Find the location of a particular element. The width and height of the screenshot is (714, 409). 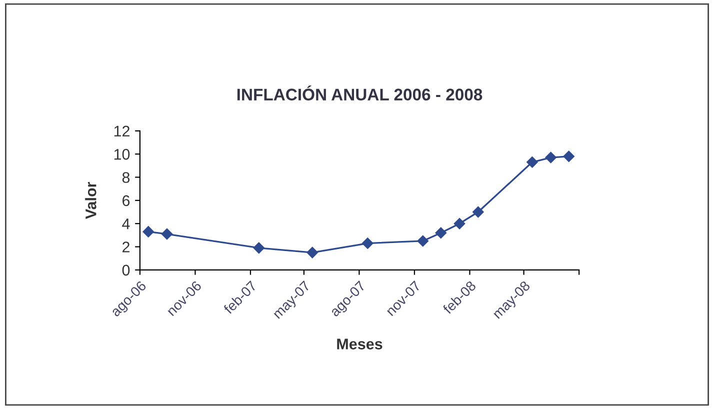

y-tick-label: 8 is located at coordinates (126, 177).